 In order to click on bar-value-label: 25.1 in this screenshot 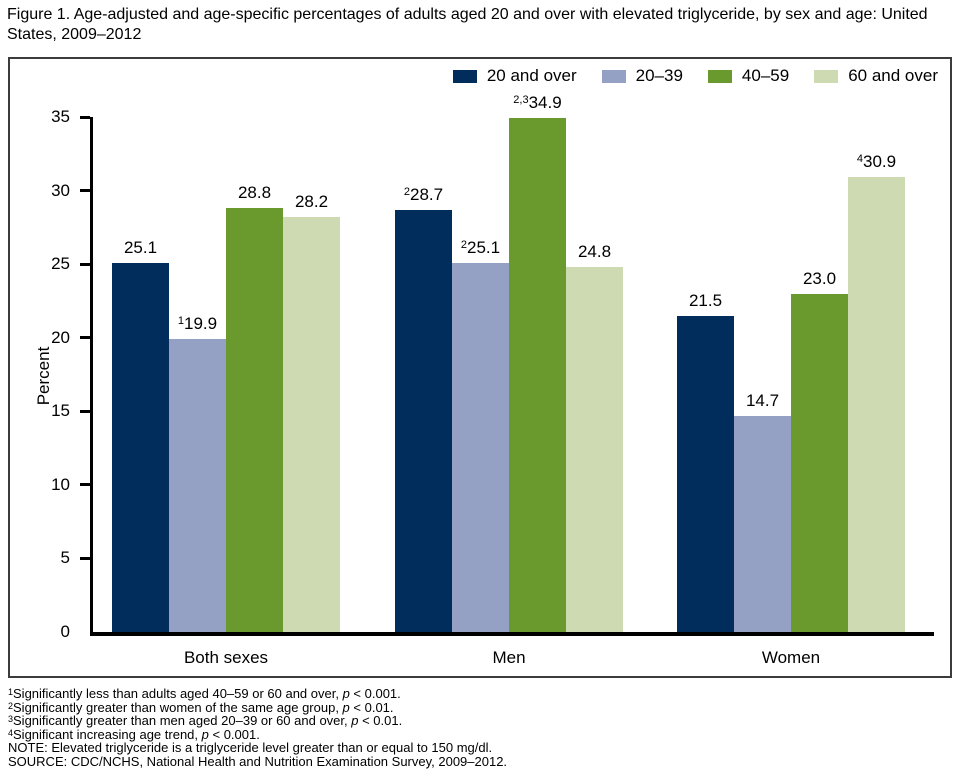, I will do `click(140, 247)`.